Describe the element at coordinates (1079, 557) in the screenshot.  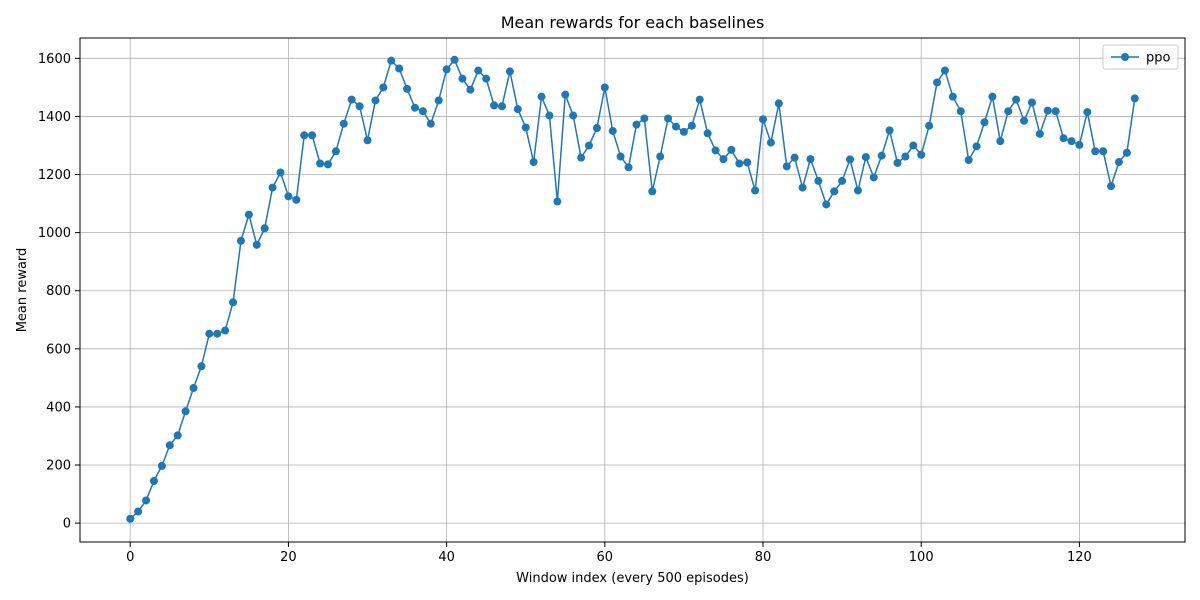
I see `x-tick-label: 120` at that location.